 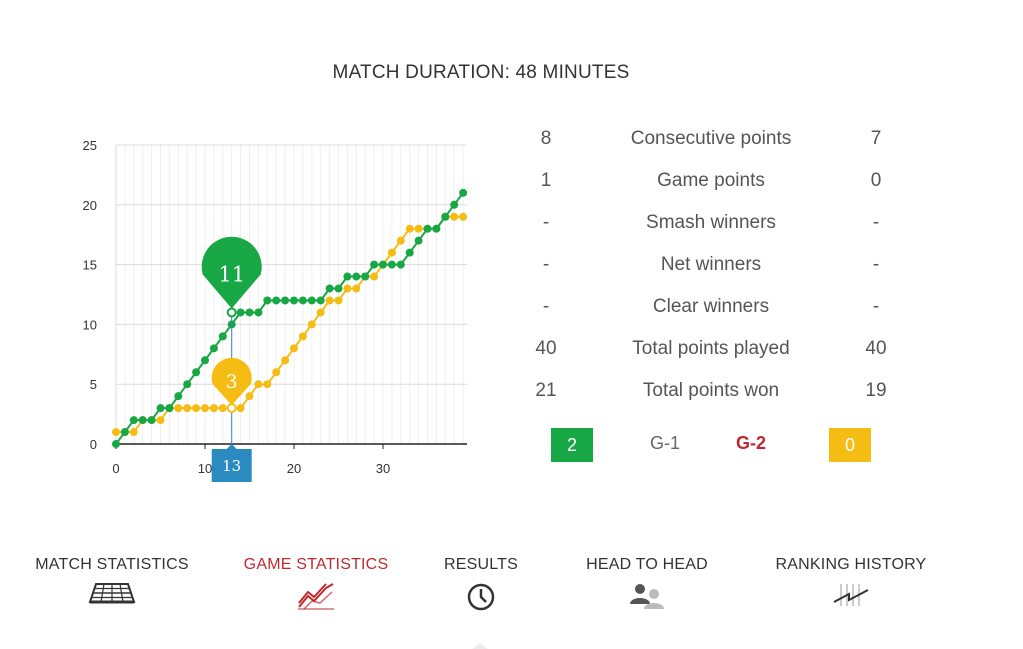 I want to click on stat-left-value: 8, so click(x=546, y=138).